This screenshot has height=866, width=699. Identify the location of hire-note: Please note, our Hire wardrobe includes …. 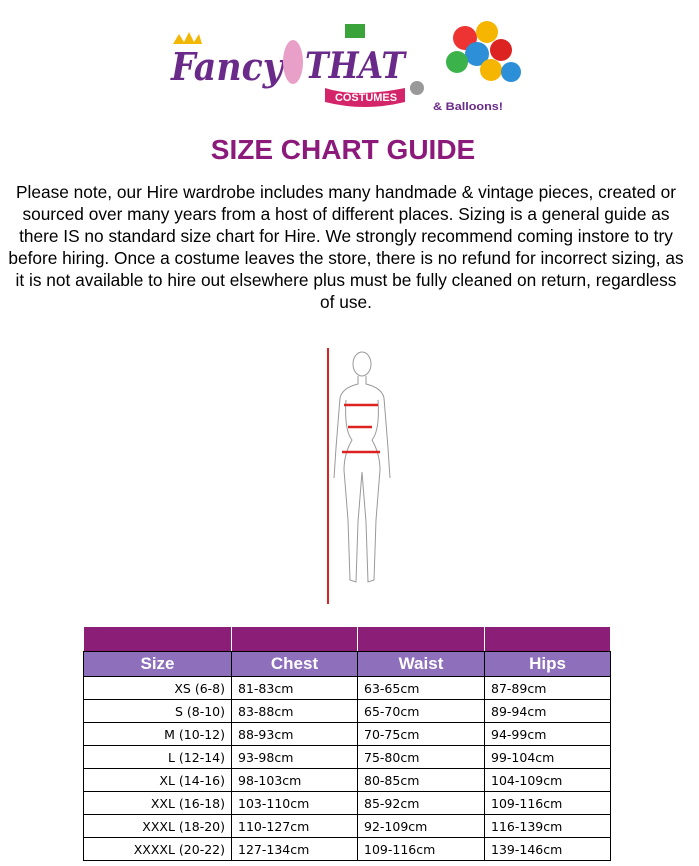
(346, 247).